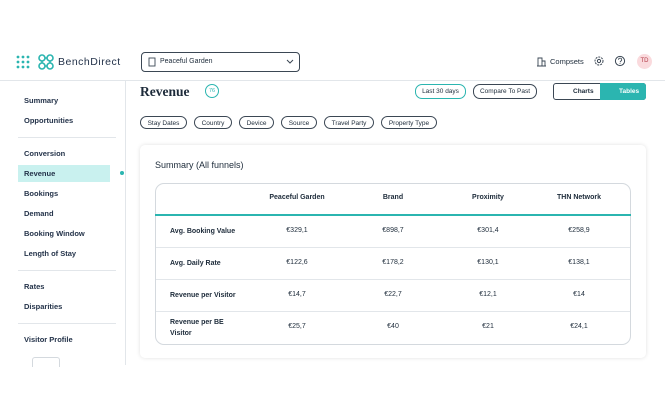 Image resolution: width=665 pixels, height=415 pixels. Describe the element at coordinates (165, 91) in the screenshot. I see `page-title: Revenue` at that location.